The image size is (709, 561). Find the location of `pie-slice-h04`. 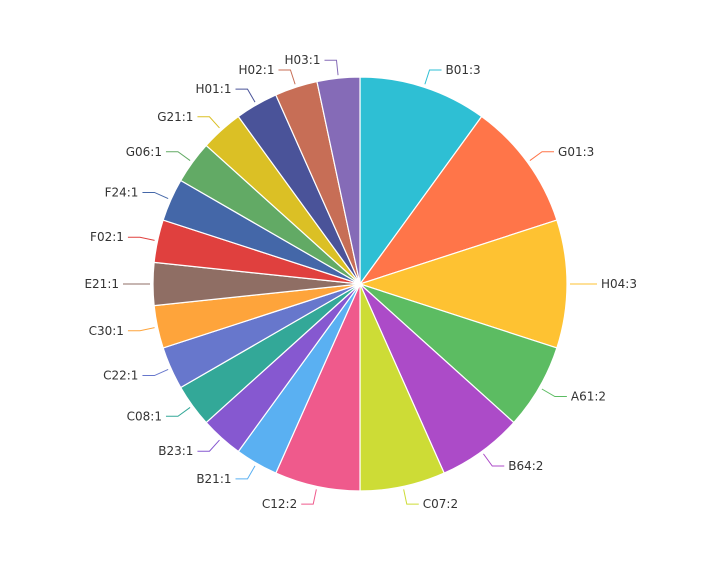

pie-slice-h04 is located at coordinates (463, 284).